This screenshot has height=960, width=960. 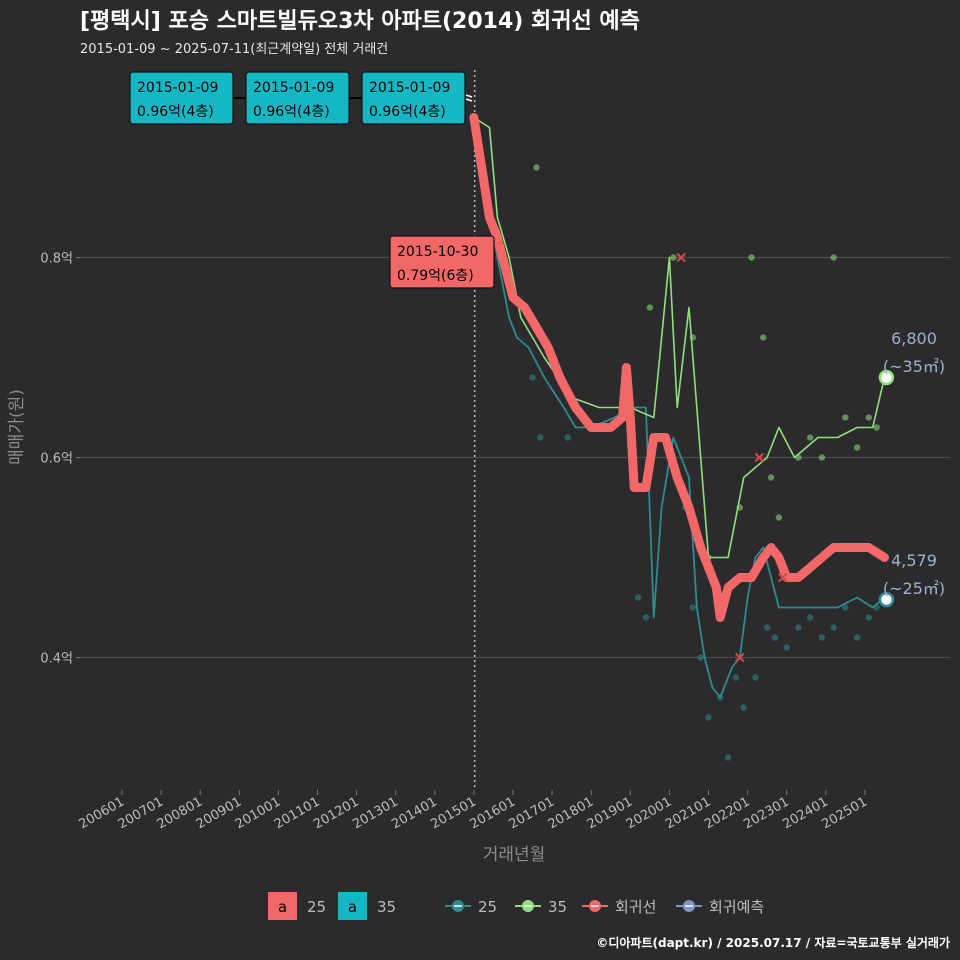 I want to click on legend-line-label: 회귀선, so click(x=635, y=907).